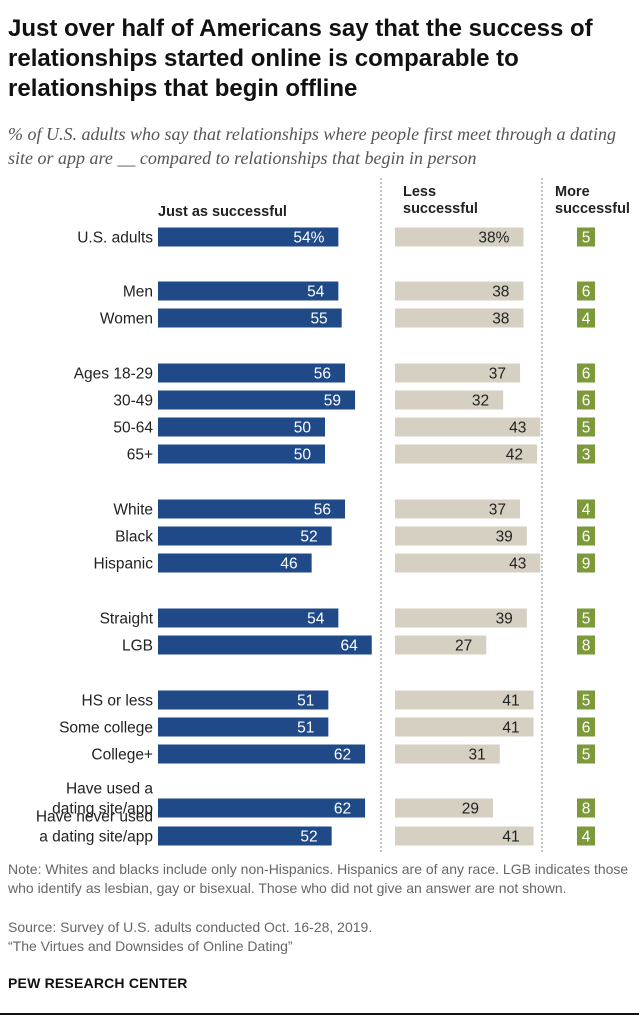 The width and height of the screenshot is (639, 1017). Describe the element at coordinates (572, 192) in the screenshot. I see `column-header-more-line1: More` at that location.